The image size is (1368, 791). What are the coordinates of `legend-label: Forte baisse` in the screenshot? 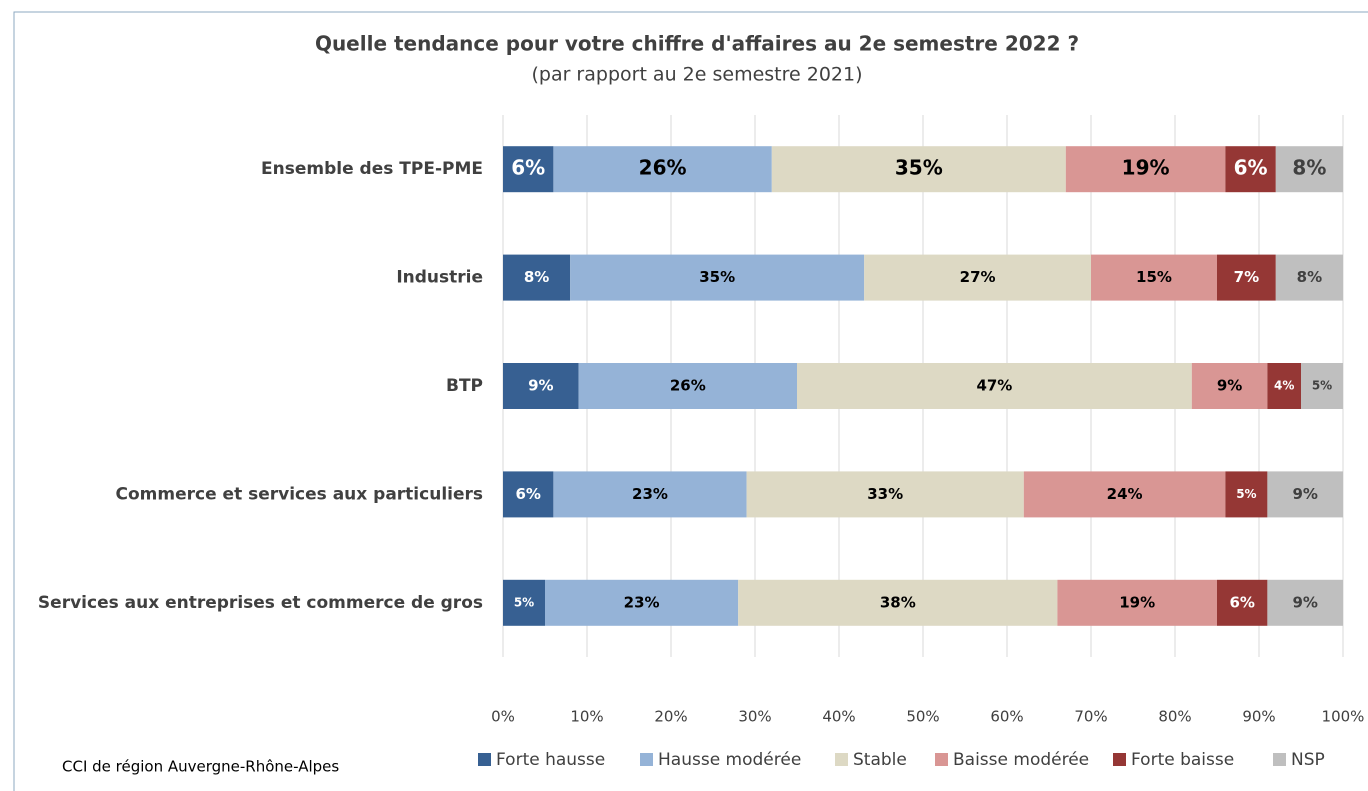 It's located at (1182, 760).